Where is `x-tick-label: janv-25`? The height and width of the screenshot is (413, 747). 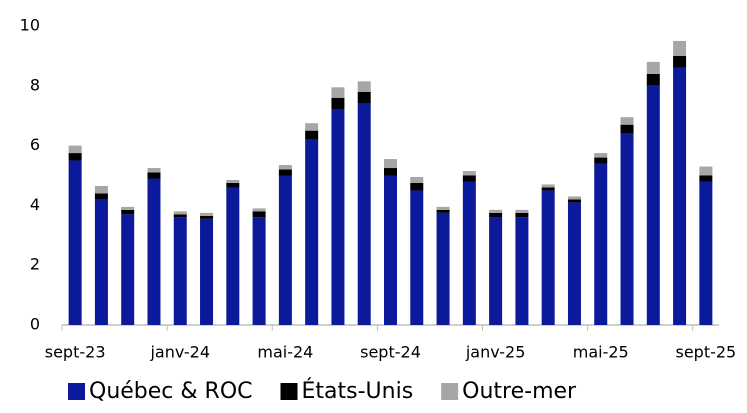
x-tick-label: janv-25 is located at coordinates (495, 352).